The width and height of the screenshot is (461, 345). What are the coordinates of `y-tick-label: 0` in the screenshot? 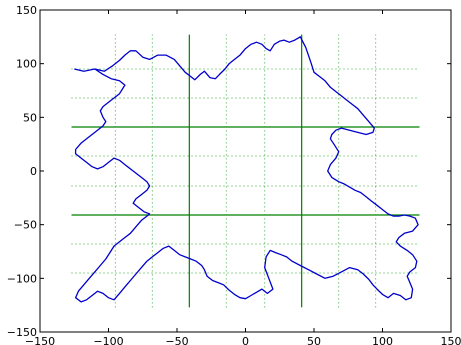 It's located at (33, 171).